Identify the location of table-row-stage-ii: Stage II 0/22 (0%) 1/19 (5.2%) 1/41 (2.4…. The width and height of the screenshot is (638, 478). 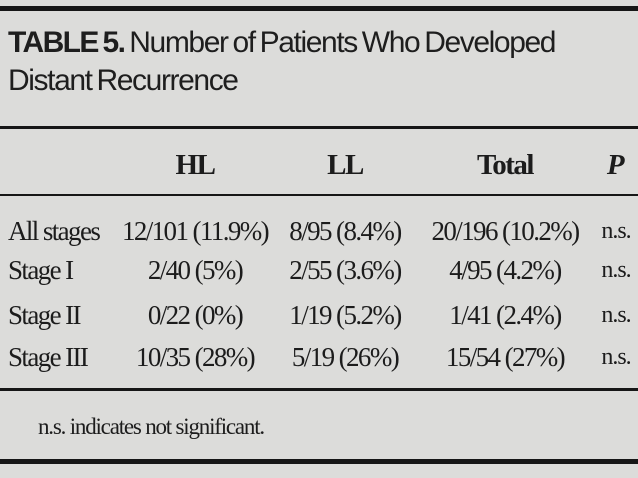
(319, 316).